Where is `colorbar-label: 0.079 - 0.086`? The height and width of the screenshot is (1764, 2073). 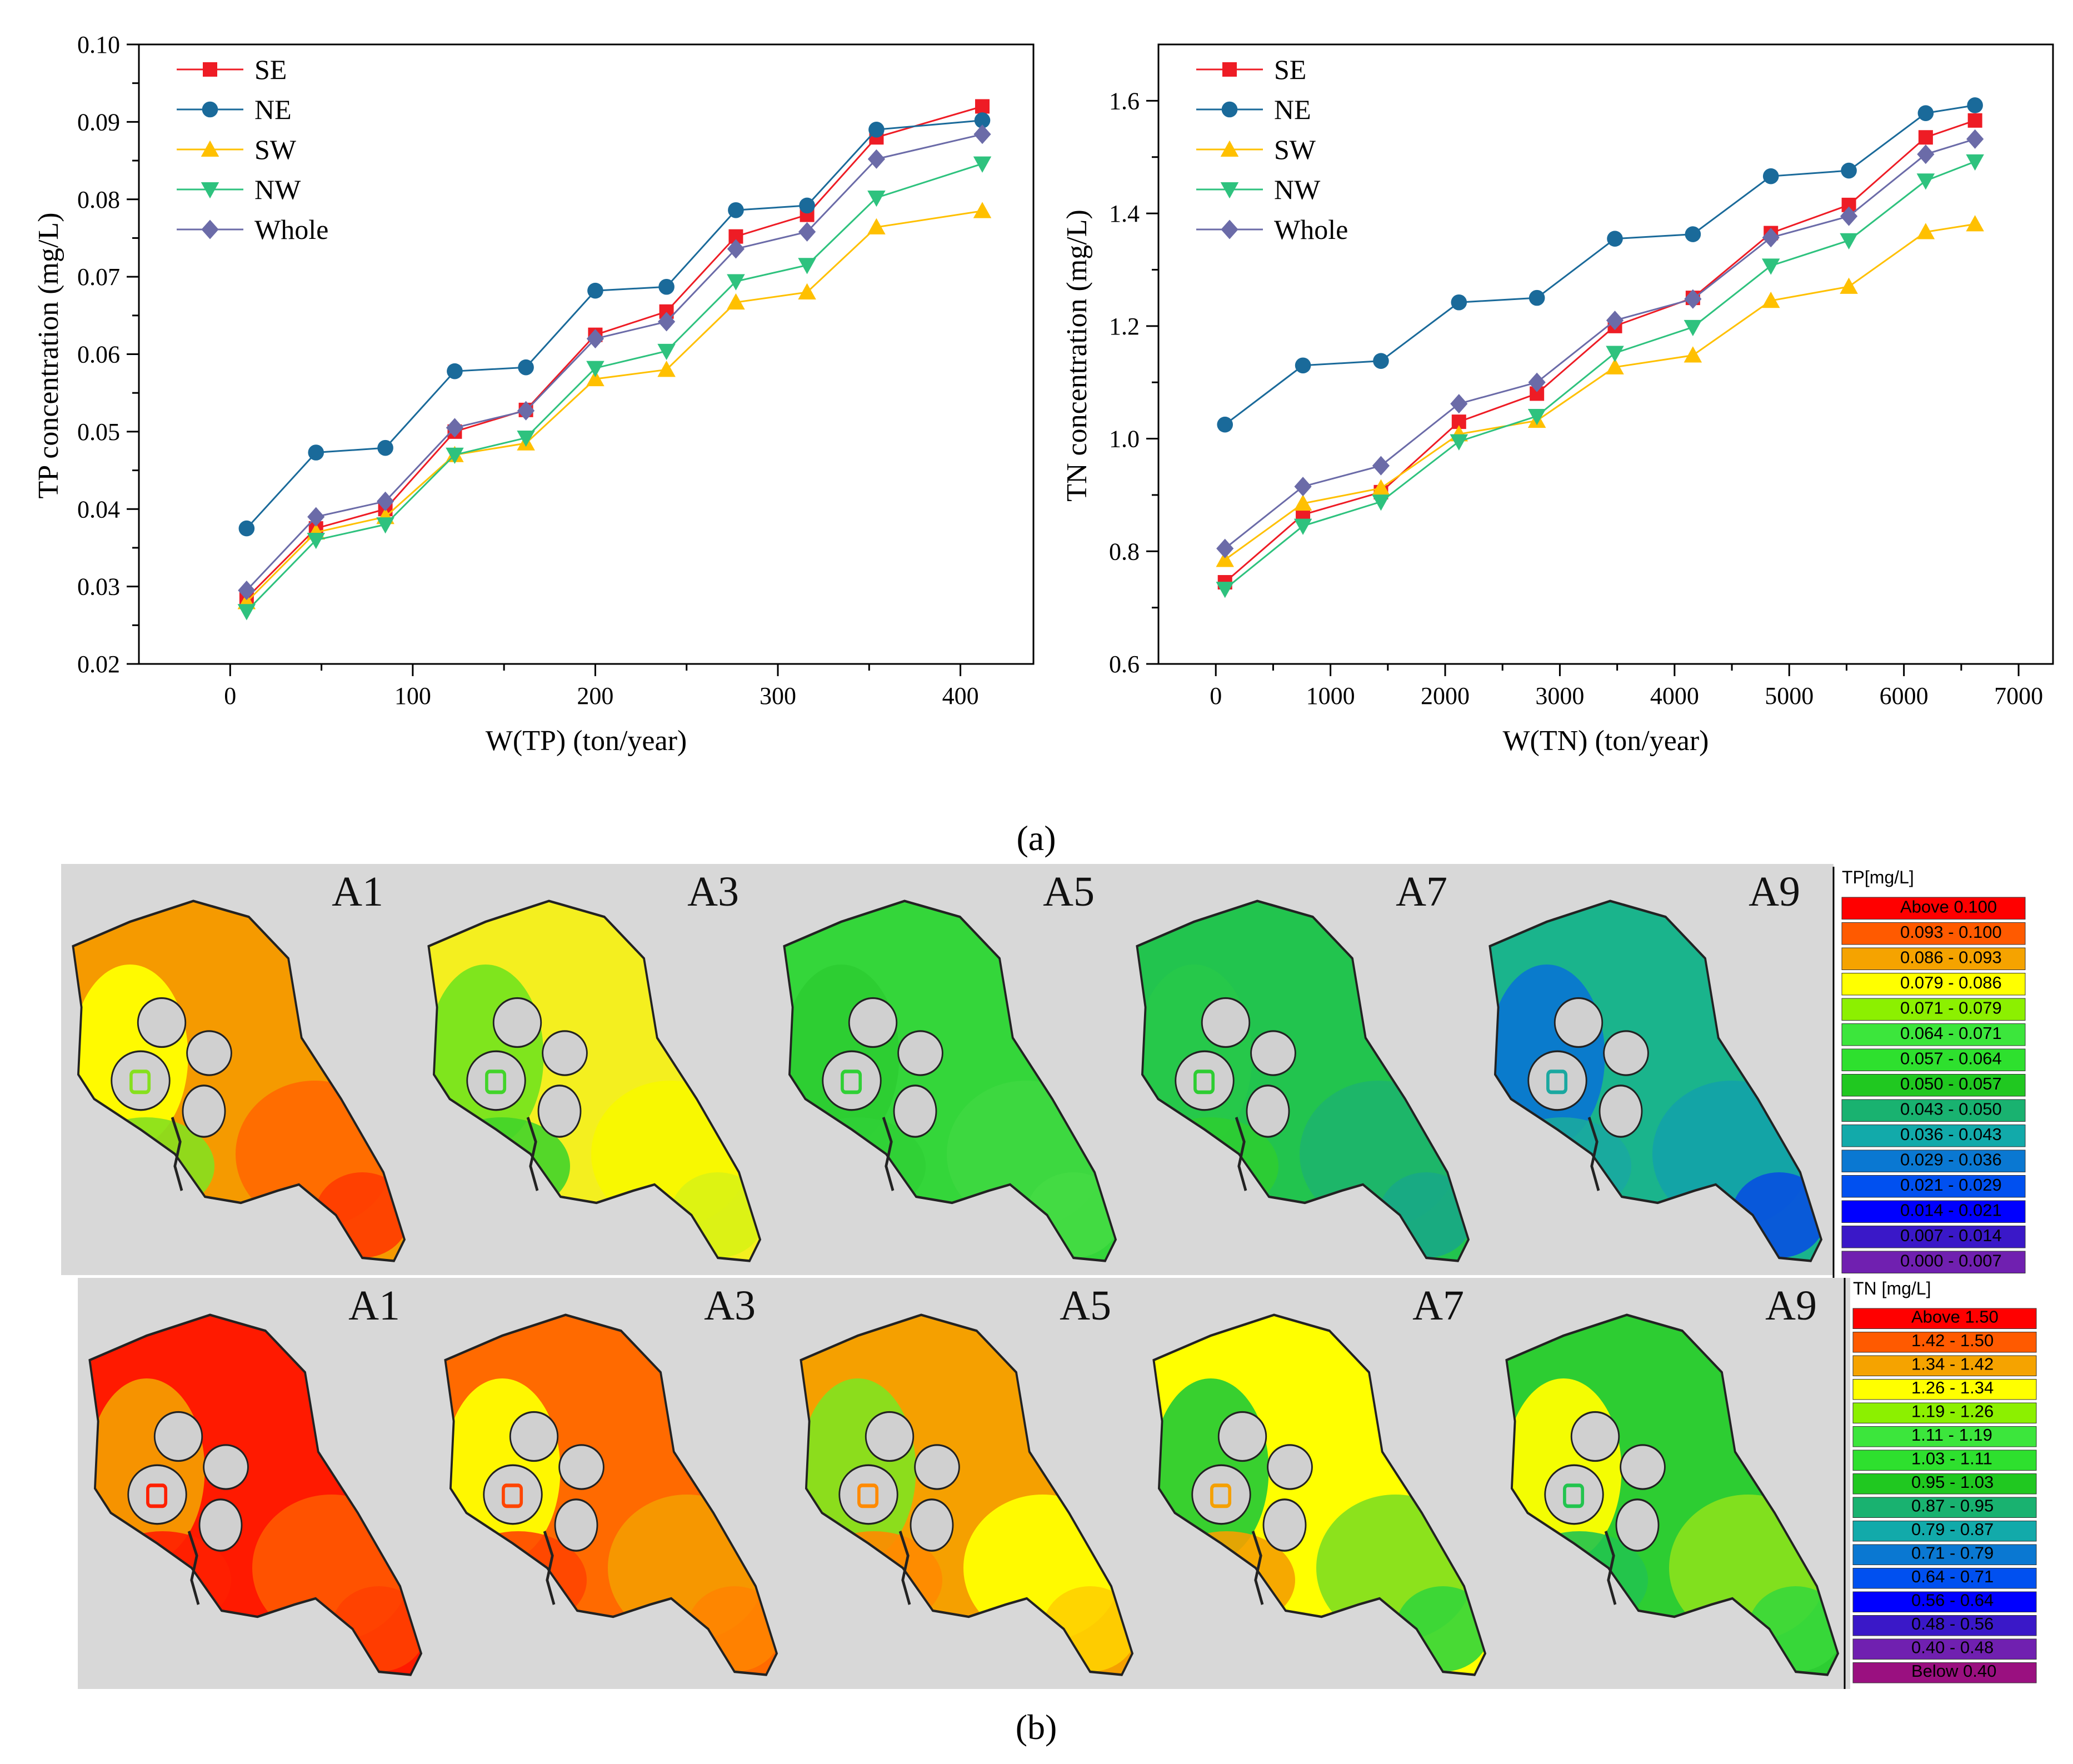
colorbar-label: 0.079 - 0.086 is located at coordinates (1951, 982).